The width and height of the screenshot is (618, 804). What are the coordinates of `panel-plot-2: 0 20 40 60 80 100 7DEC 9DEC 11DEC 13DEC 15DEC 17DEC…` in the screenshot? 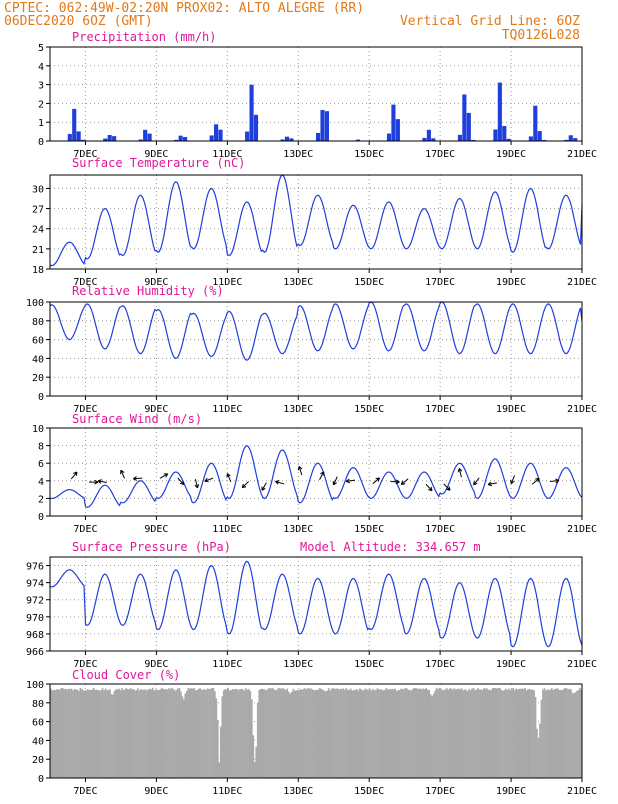 It's located at (311, 356).